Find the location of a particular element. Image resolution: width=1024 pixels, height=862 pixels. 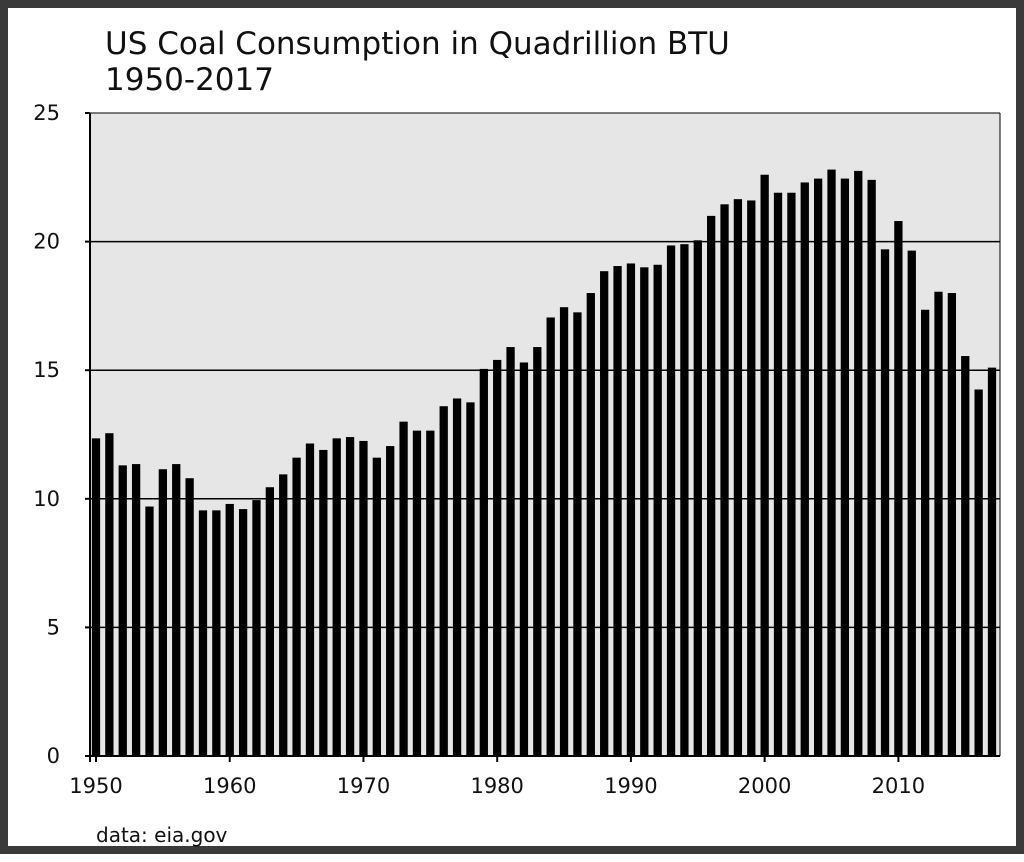

x-tick-label: 1980 is located at coordinates (496, 786).